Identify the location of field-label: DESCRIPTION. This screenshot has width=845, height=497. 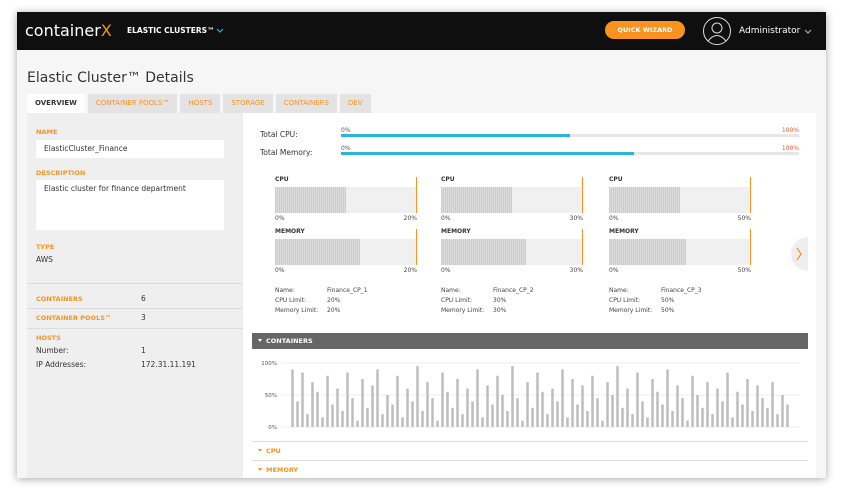
(61, 173).